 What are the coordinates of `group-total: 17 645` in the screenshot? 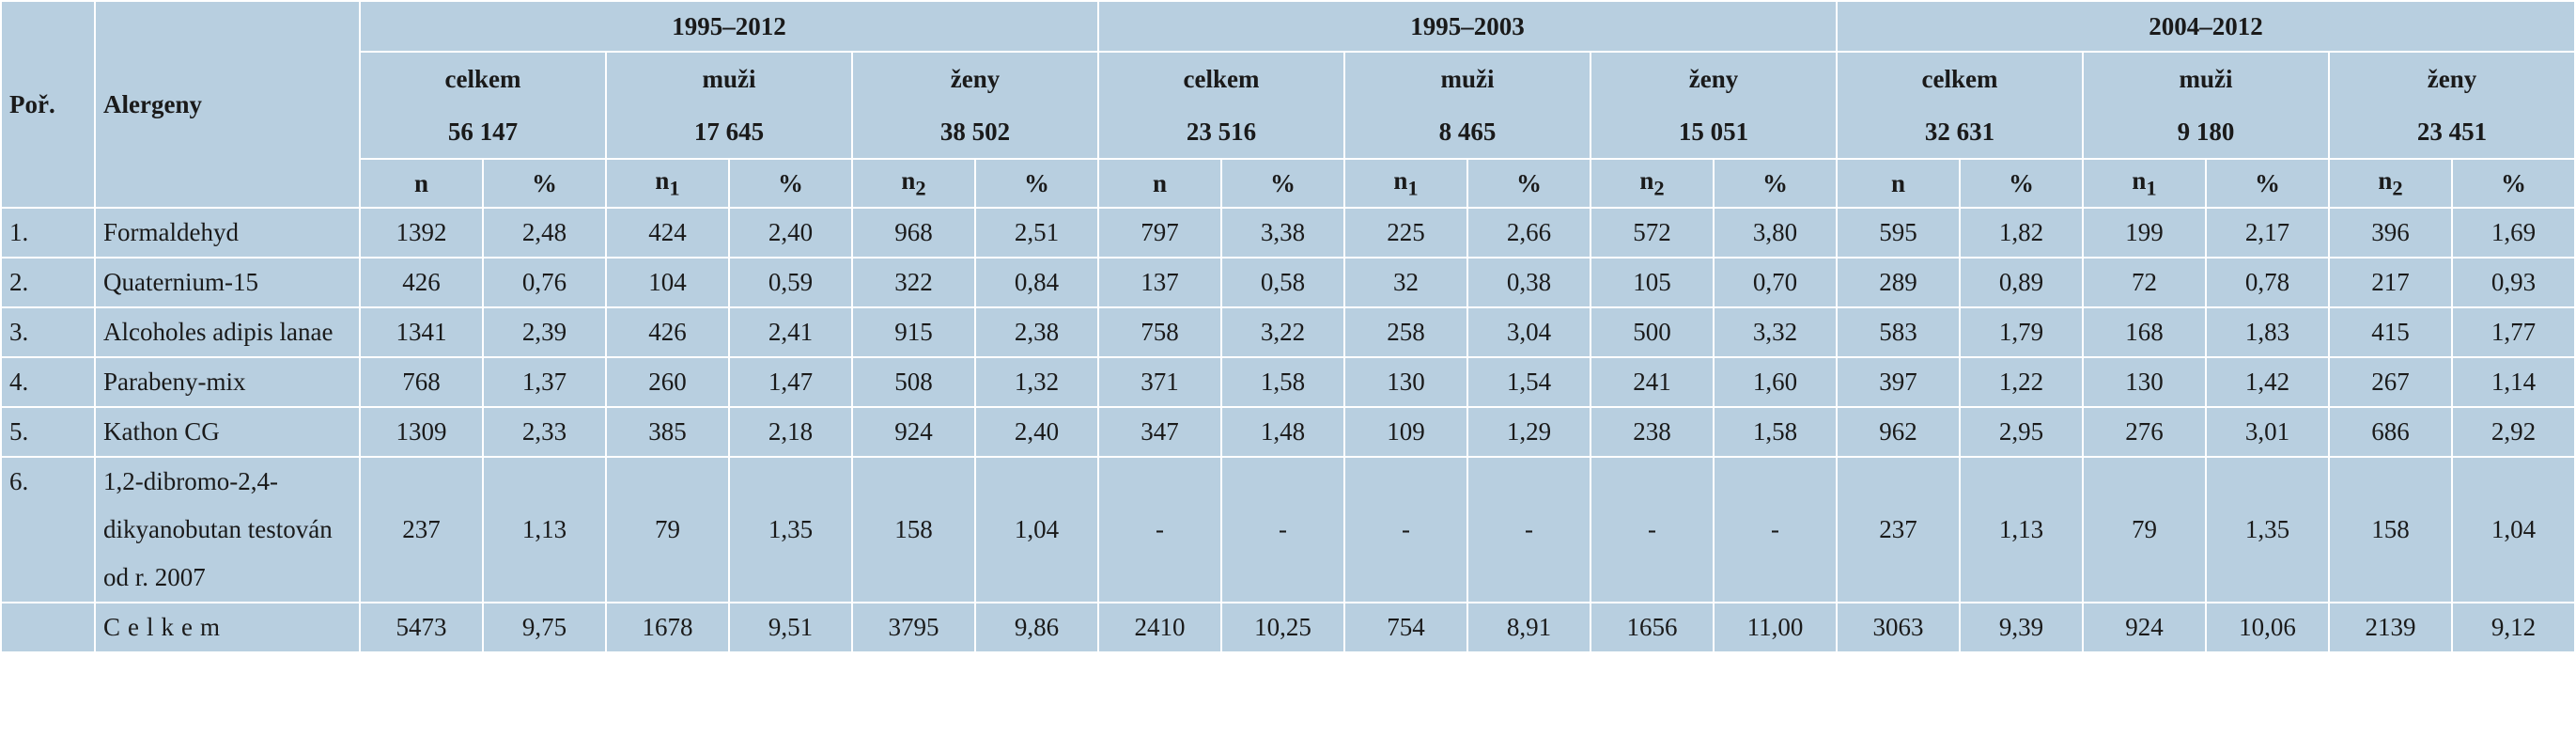 It's located at (729, 132).